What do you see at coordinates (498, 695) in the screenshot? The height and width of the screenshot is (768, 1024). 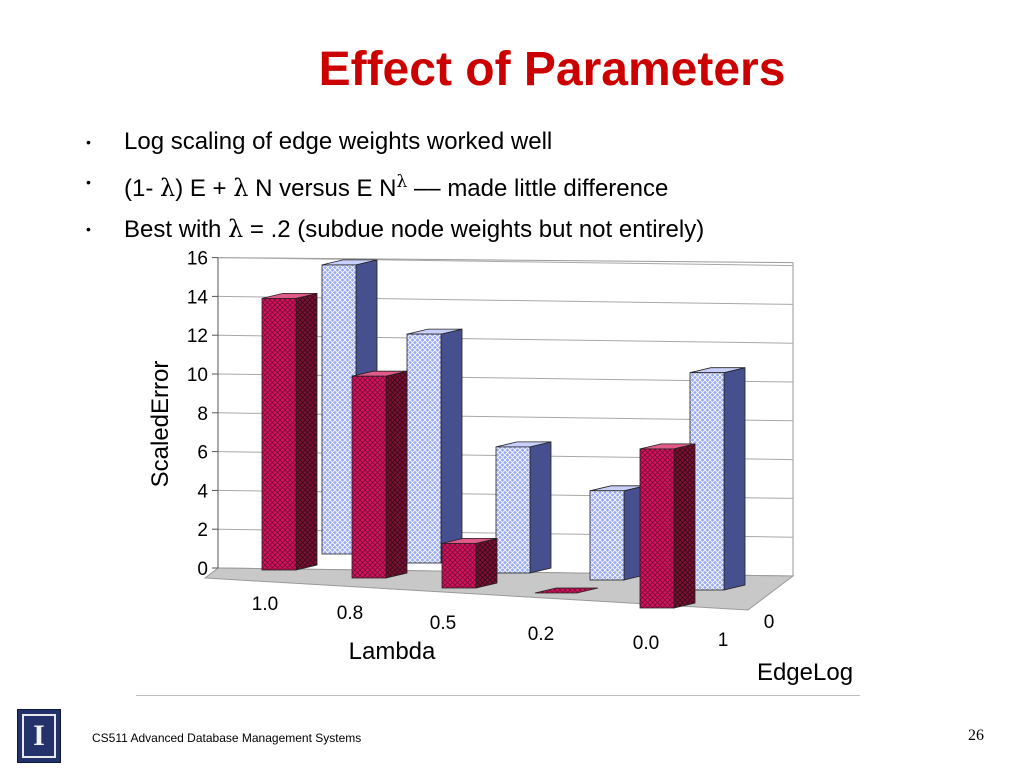 I see `footer-divider` at bounding box center [498, 695].